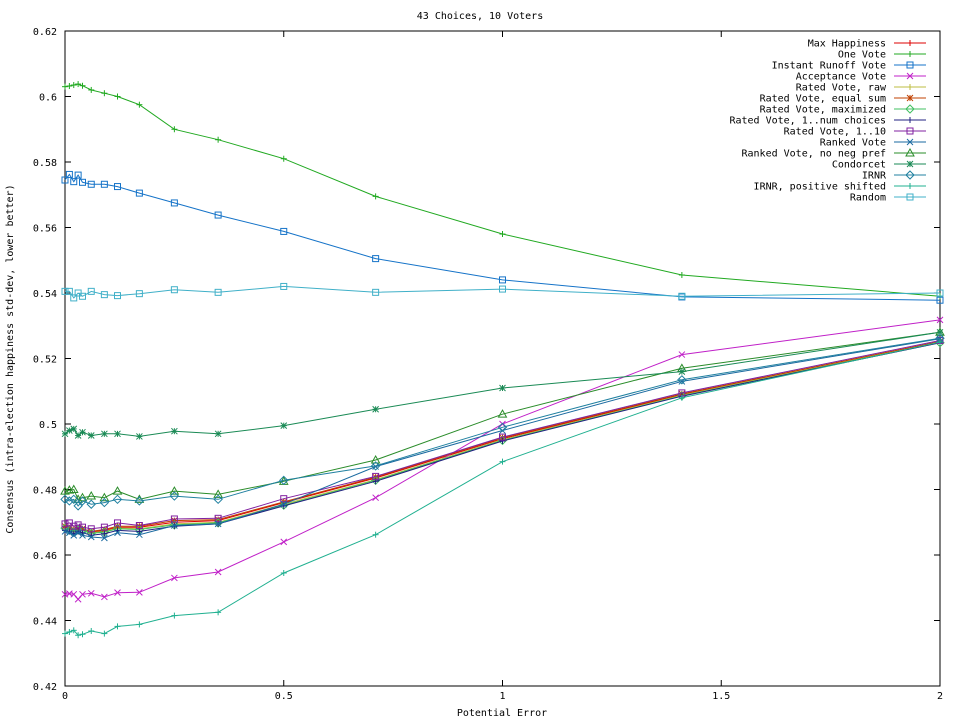  Describe the element at coordinates (502, 713) in the screenshot. I see `x-axis-label: Potential Error` at that location.